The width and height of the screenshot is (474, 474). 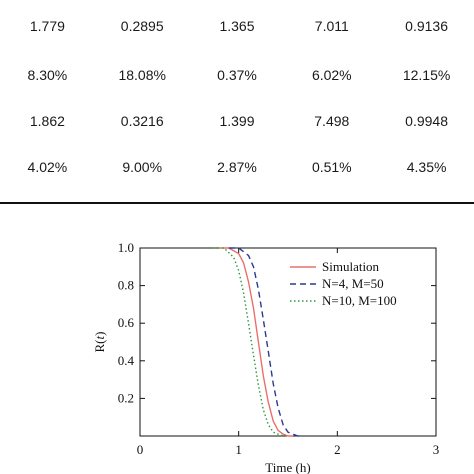 I want to click on table-cell: 1.399, so click(x=237, y=121).